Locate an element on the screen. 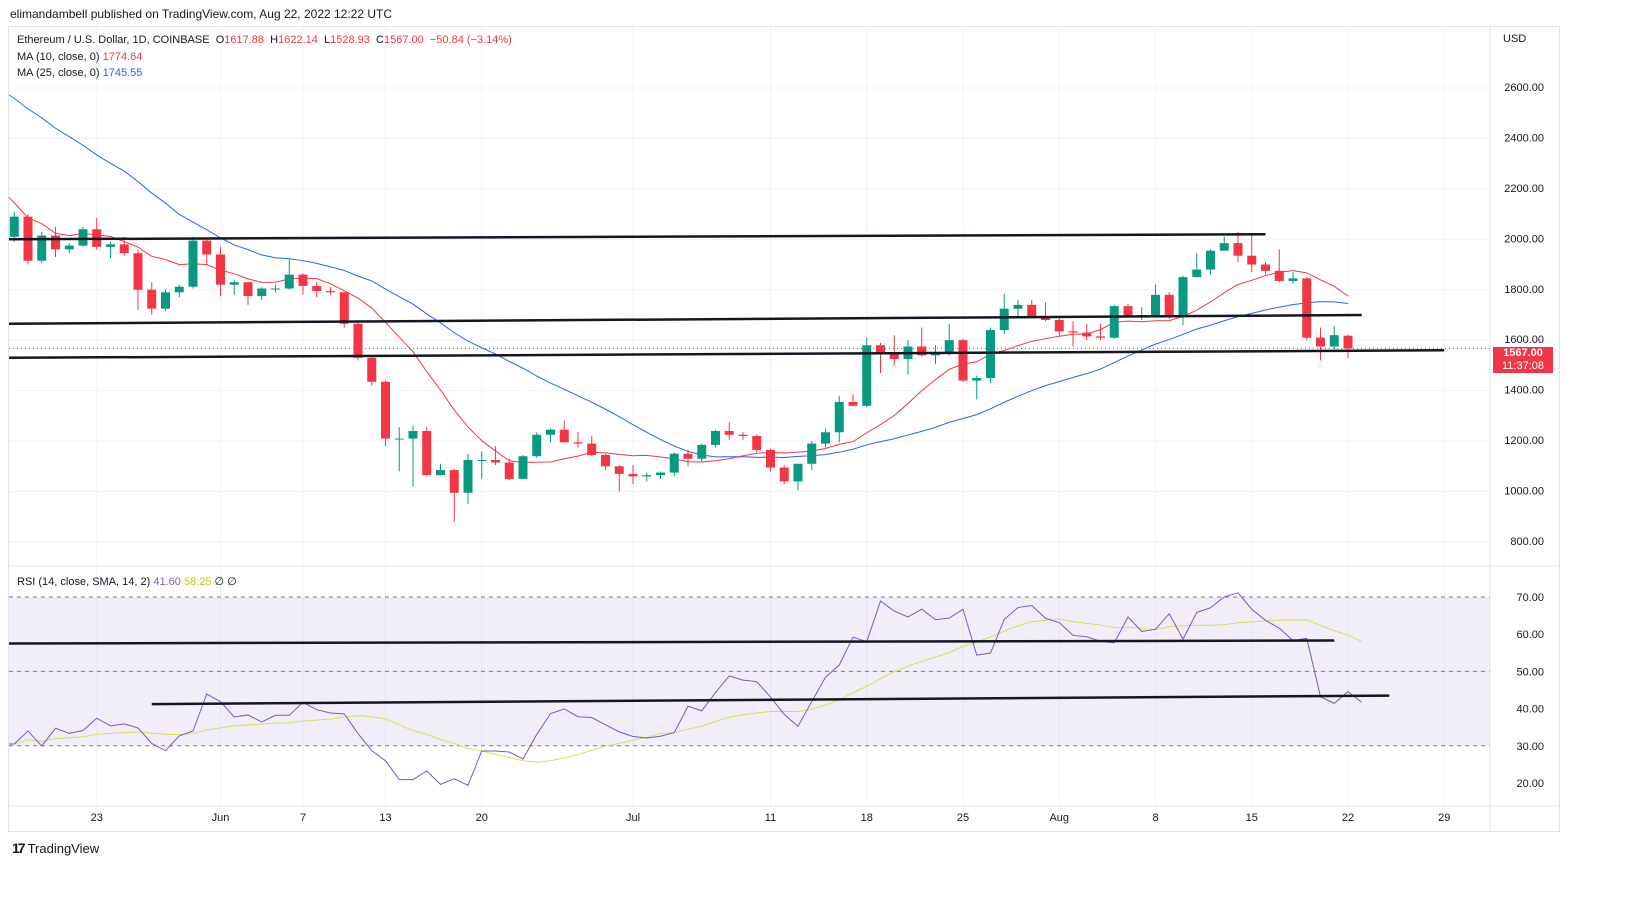 This screenshot has width=1633, height=901. symbol-label: Ethereum / U.S. Dollar, 1D, COINBASE is located at coordinates (113, 40).